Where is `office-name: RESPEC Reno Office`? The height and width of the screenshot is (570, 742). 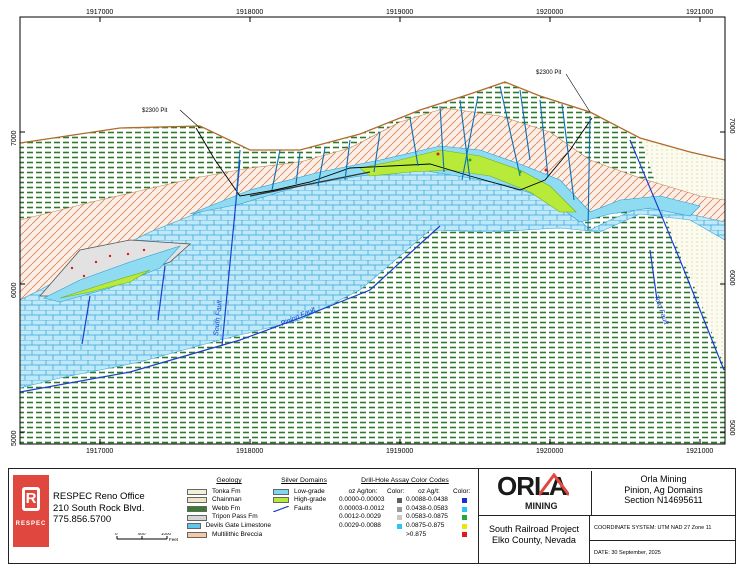 office-name: RESPEC Reno Office is located at coordinates (99, 496).